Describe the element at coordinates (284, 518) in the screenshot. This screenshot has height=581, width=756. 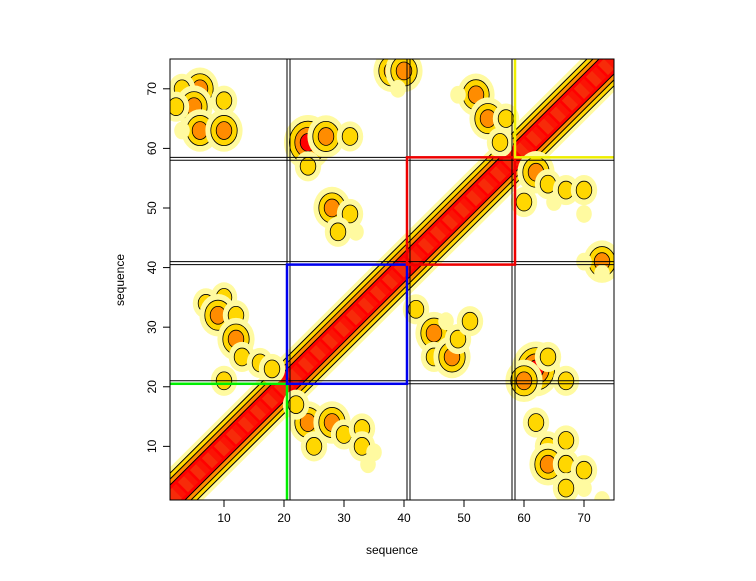
I see `x-tick-label: 20` at that location.